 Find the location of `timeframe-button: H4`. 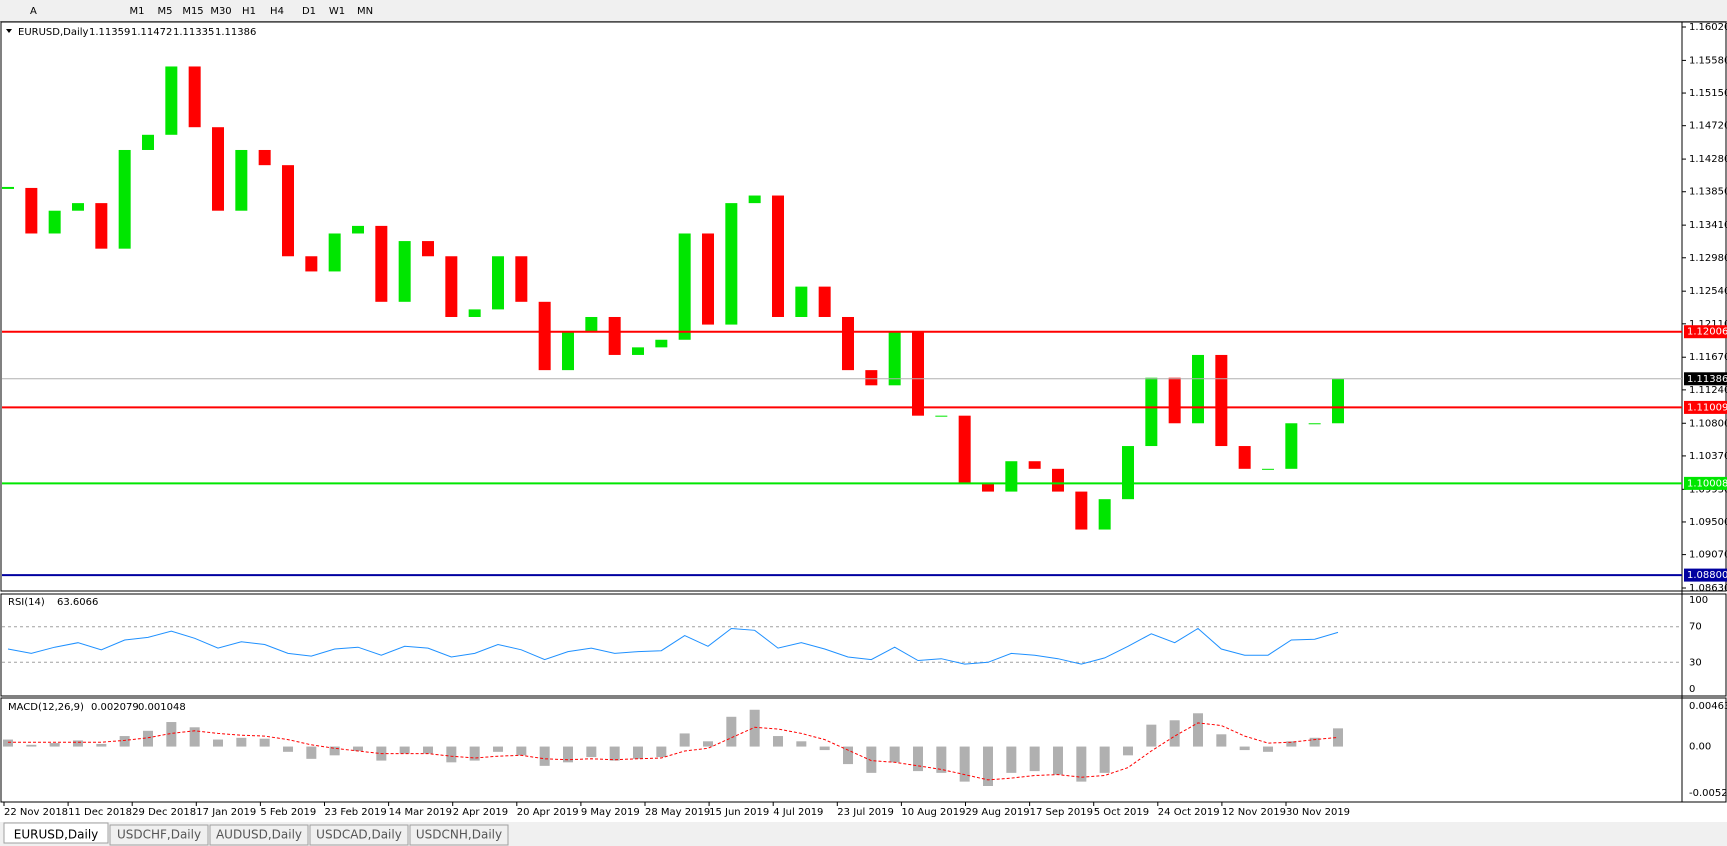

timeframe-button: H4 is located at coordinates (277, 11).